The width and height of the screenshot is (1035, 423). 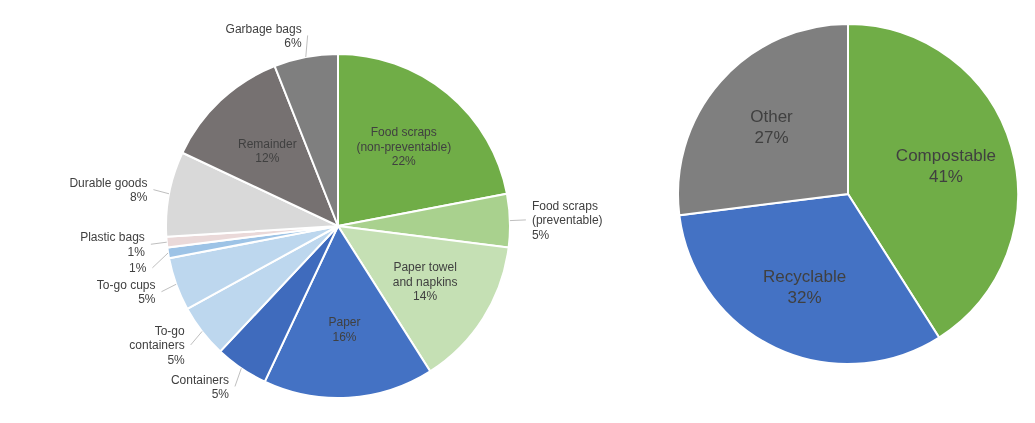 I want to click on data-label: 8%, so click(x=139, y=197).